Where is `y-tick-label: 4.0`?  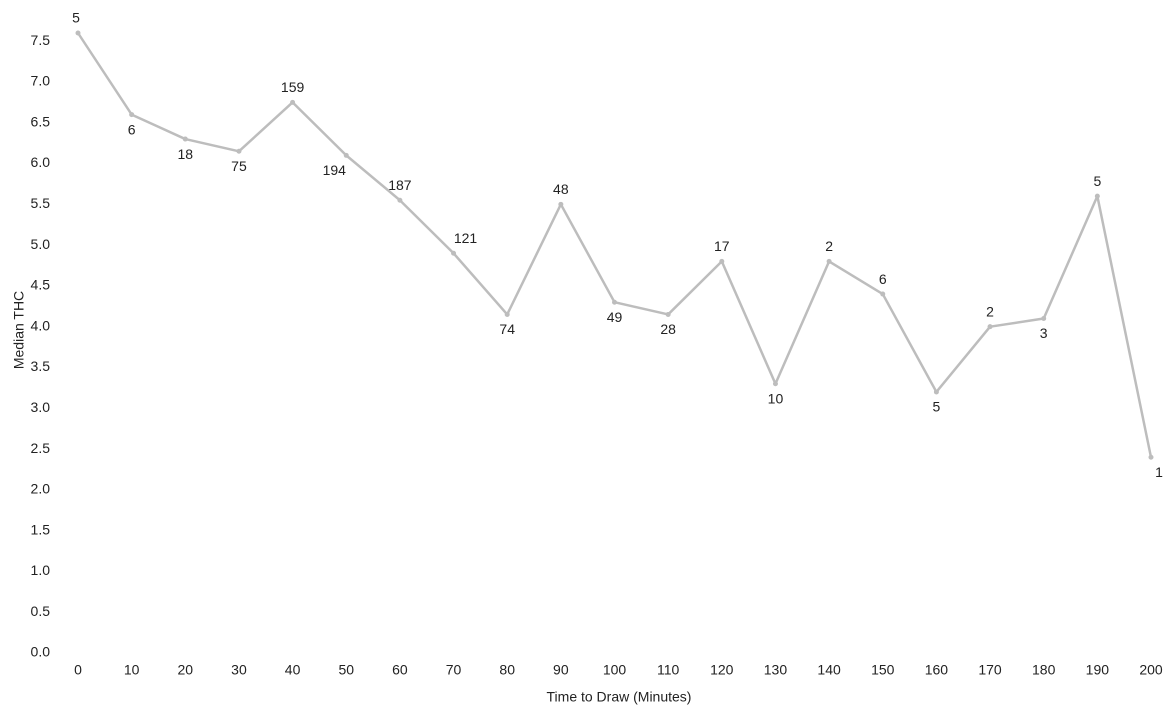
y-tick-label: 4.0 is located at coordinates (41, 325).